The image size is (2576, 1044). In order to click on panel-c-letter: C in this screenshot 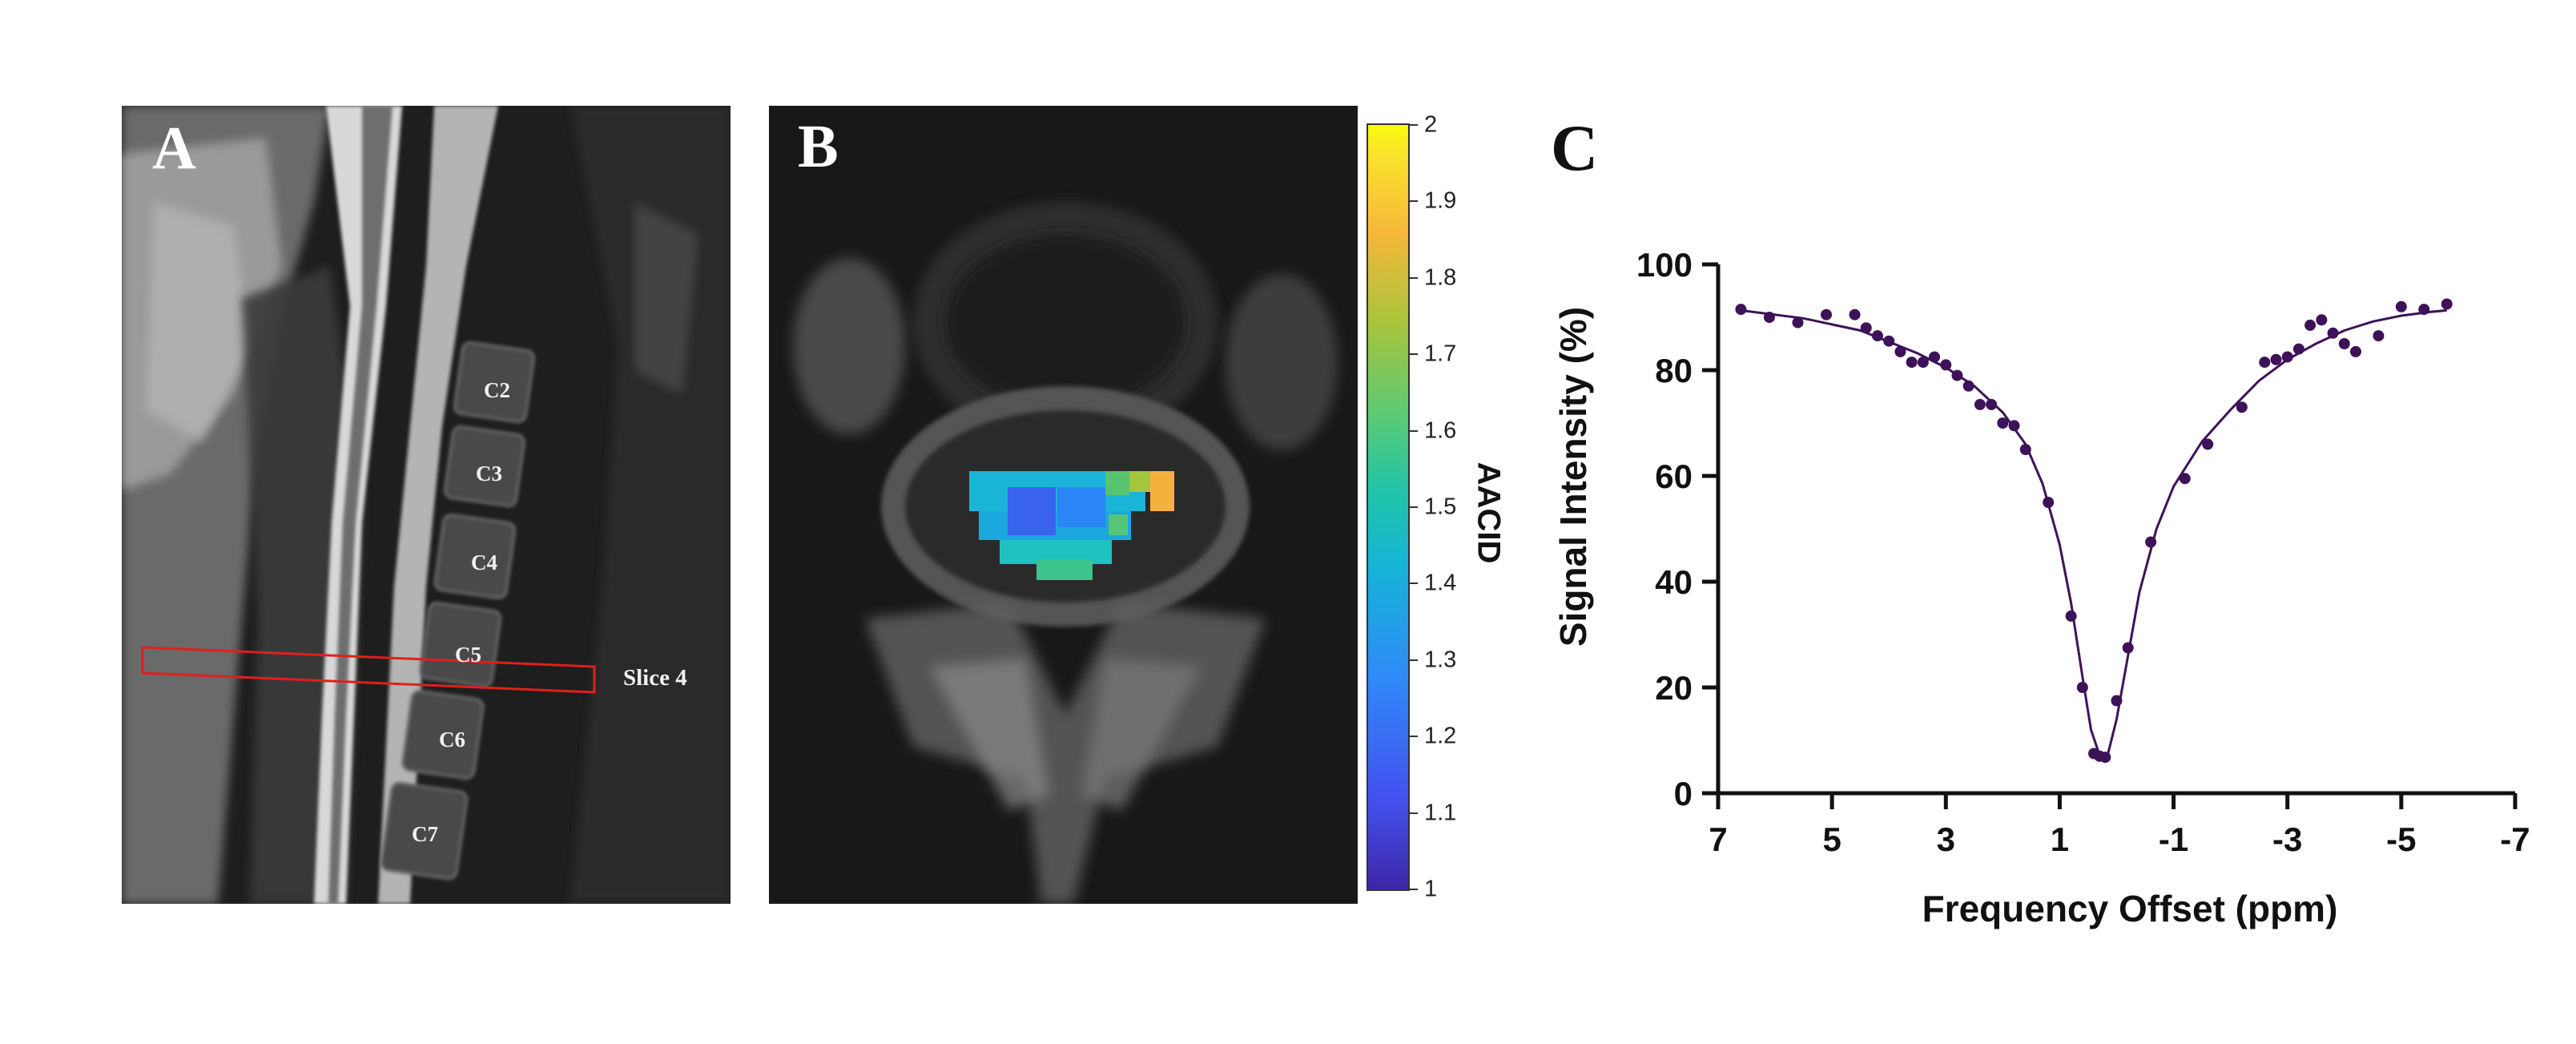, I will do `click(1575, 147)`.